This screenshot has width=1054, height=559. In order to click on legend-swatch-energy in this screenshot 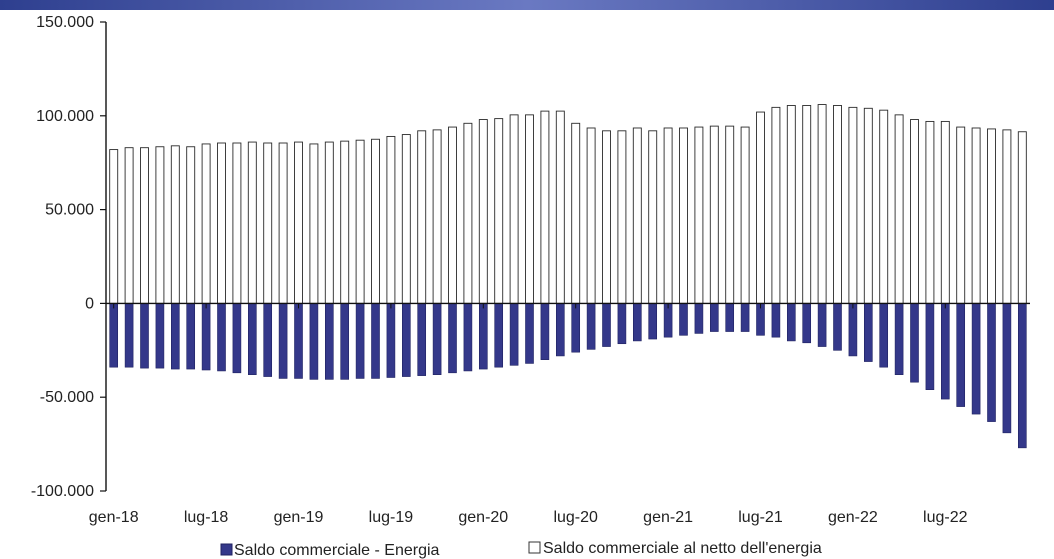, I will do `click(226, 549)`.